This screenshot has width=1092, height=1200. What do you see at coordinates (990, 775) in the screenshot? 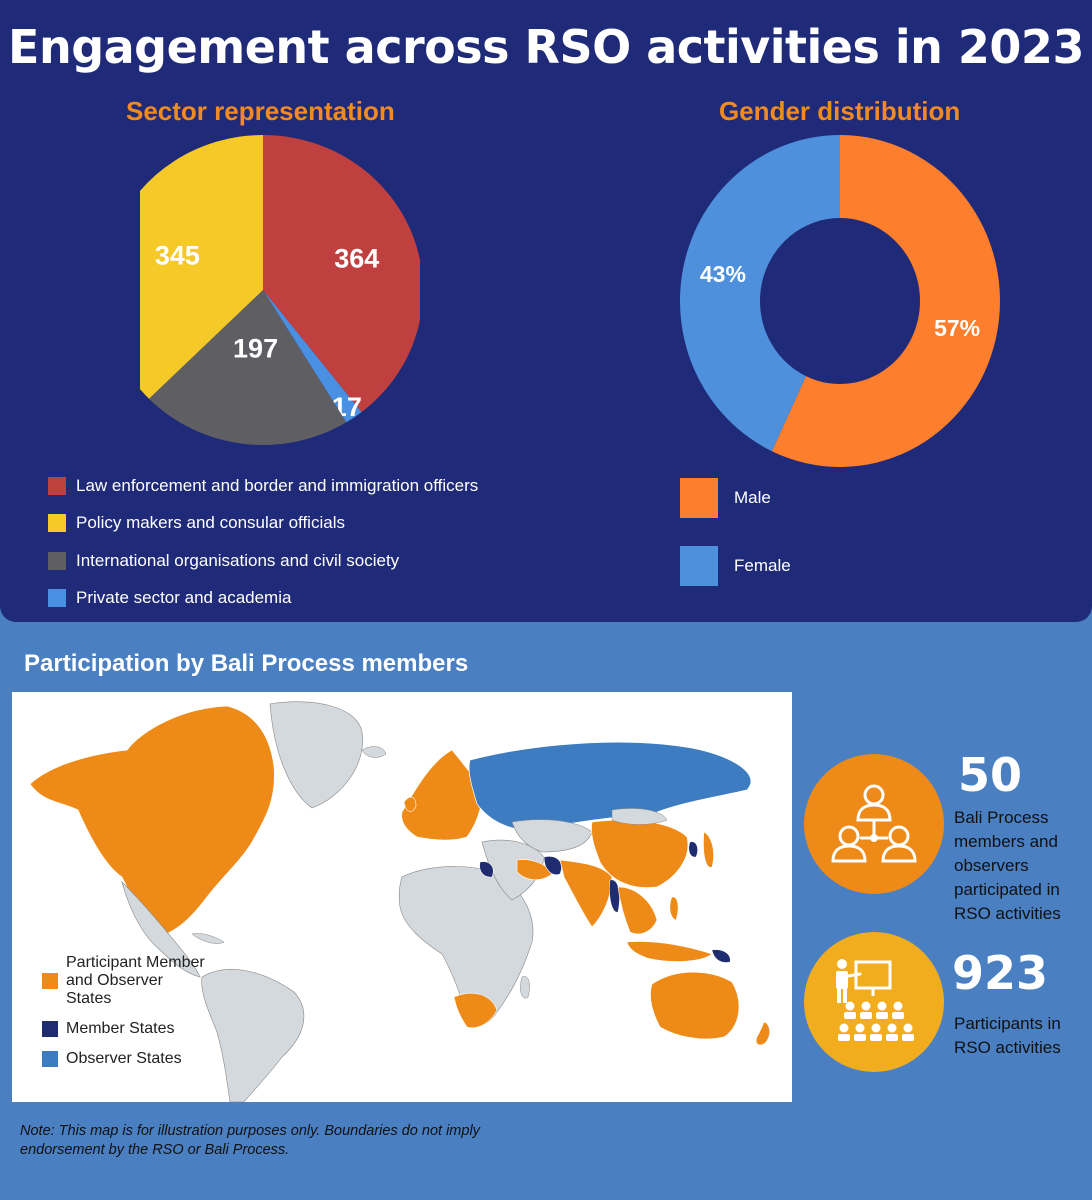
I see `stat-members-value: 50` at bounding box center [990, 775].